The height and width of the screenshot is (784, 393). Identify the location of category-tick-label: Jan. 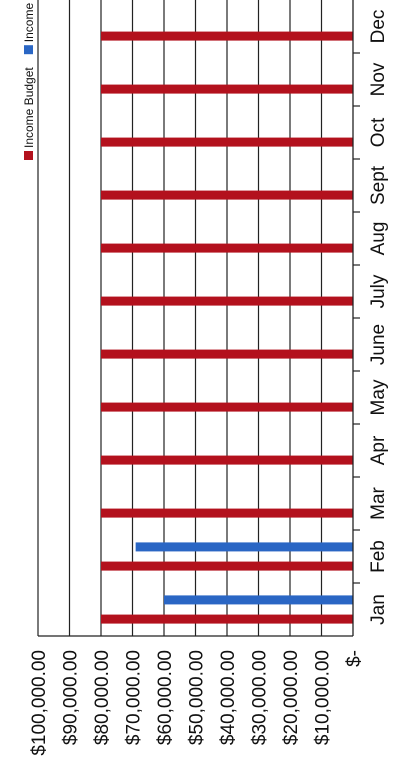
(378, 609).